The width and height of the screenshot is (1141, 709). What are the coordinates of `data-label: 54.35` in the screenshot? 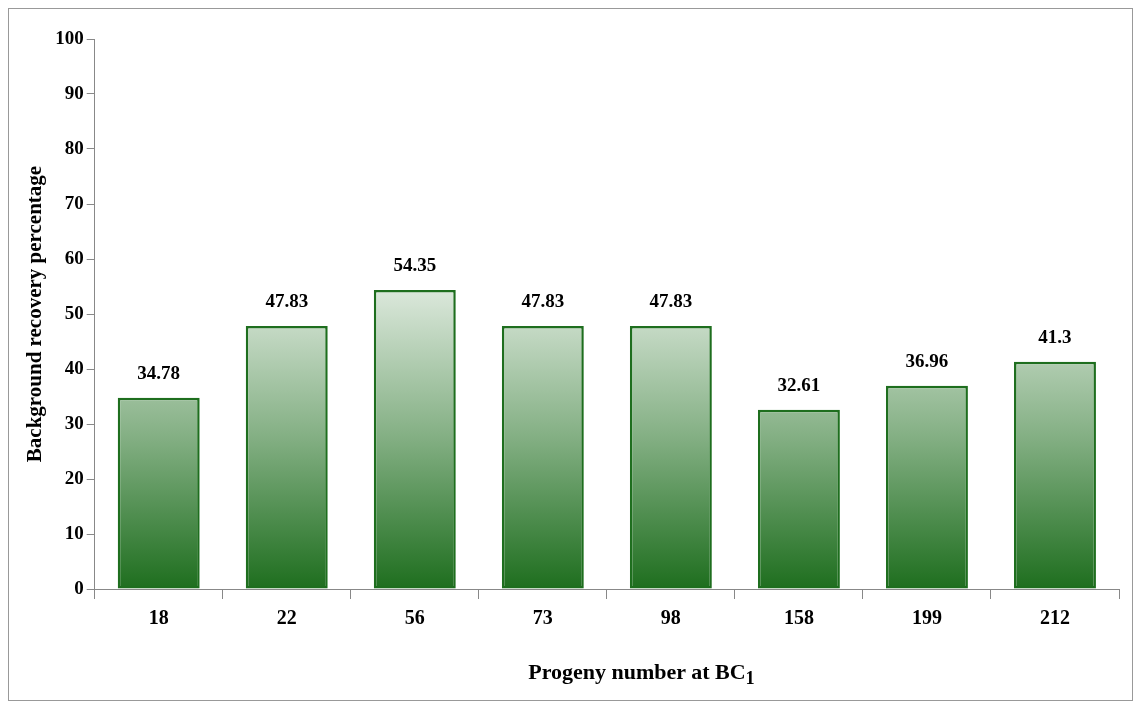 It's located at (415, 265).